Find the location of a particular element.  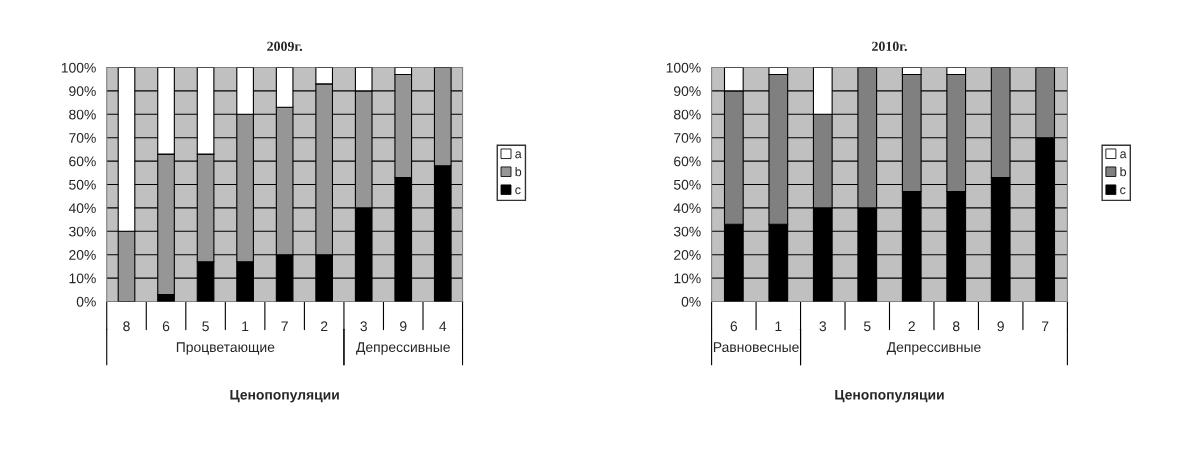

x-tick-label: 4 is located at coordinates (443, 326).